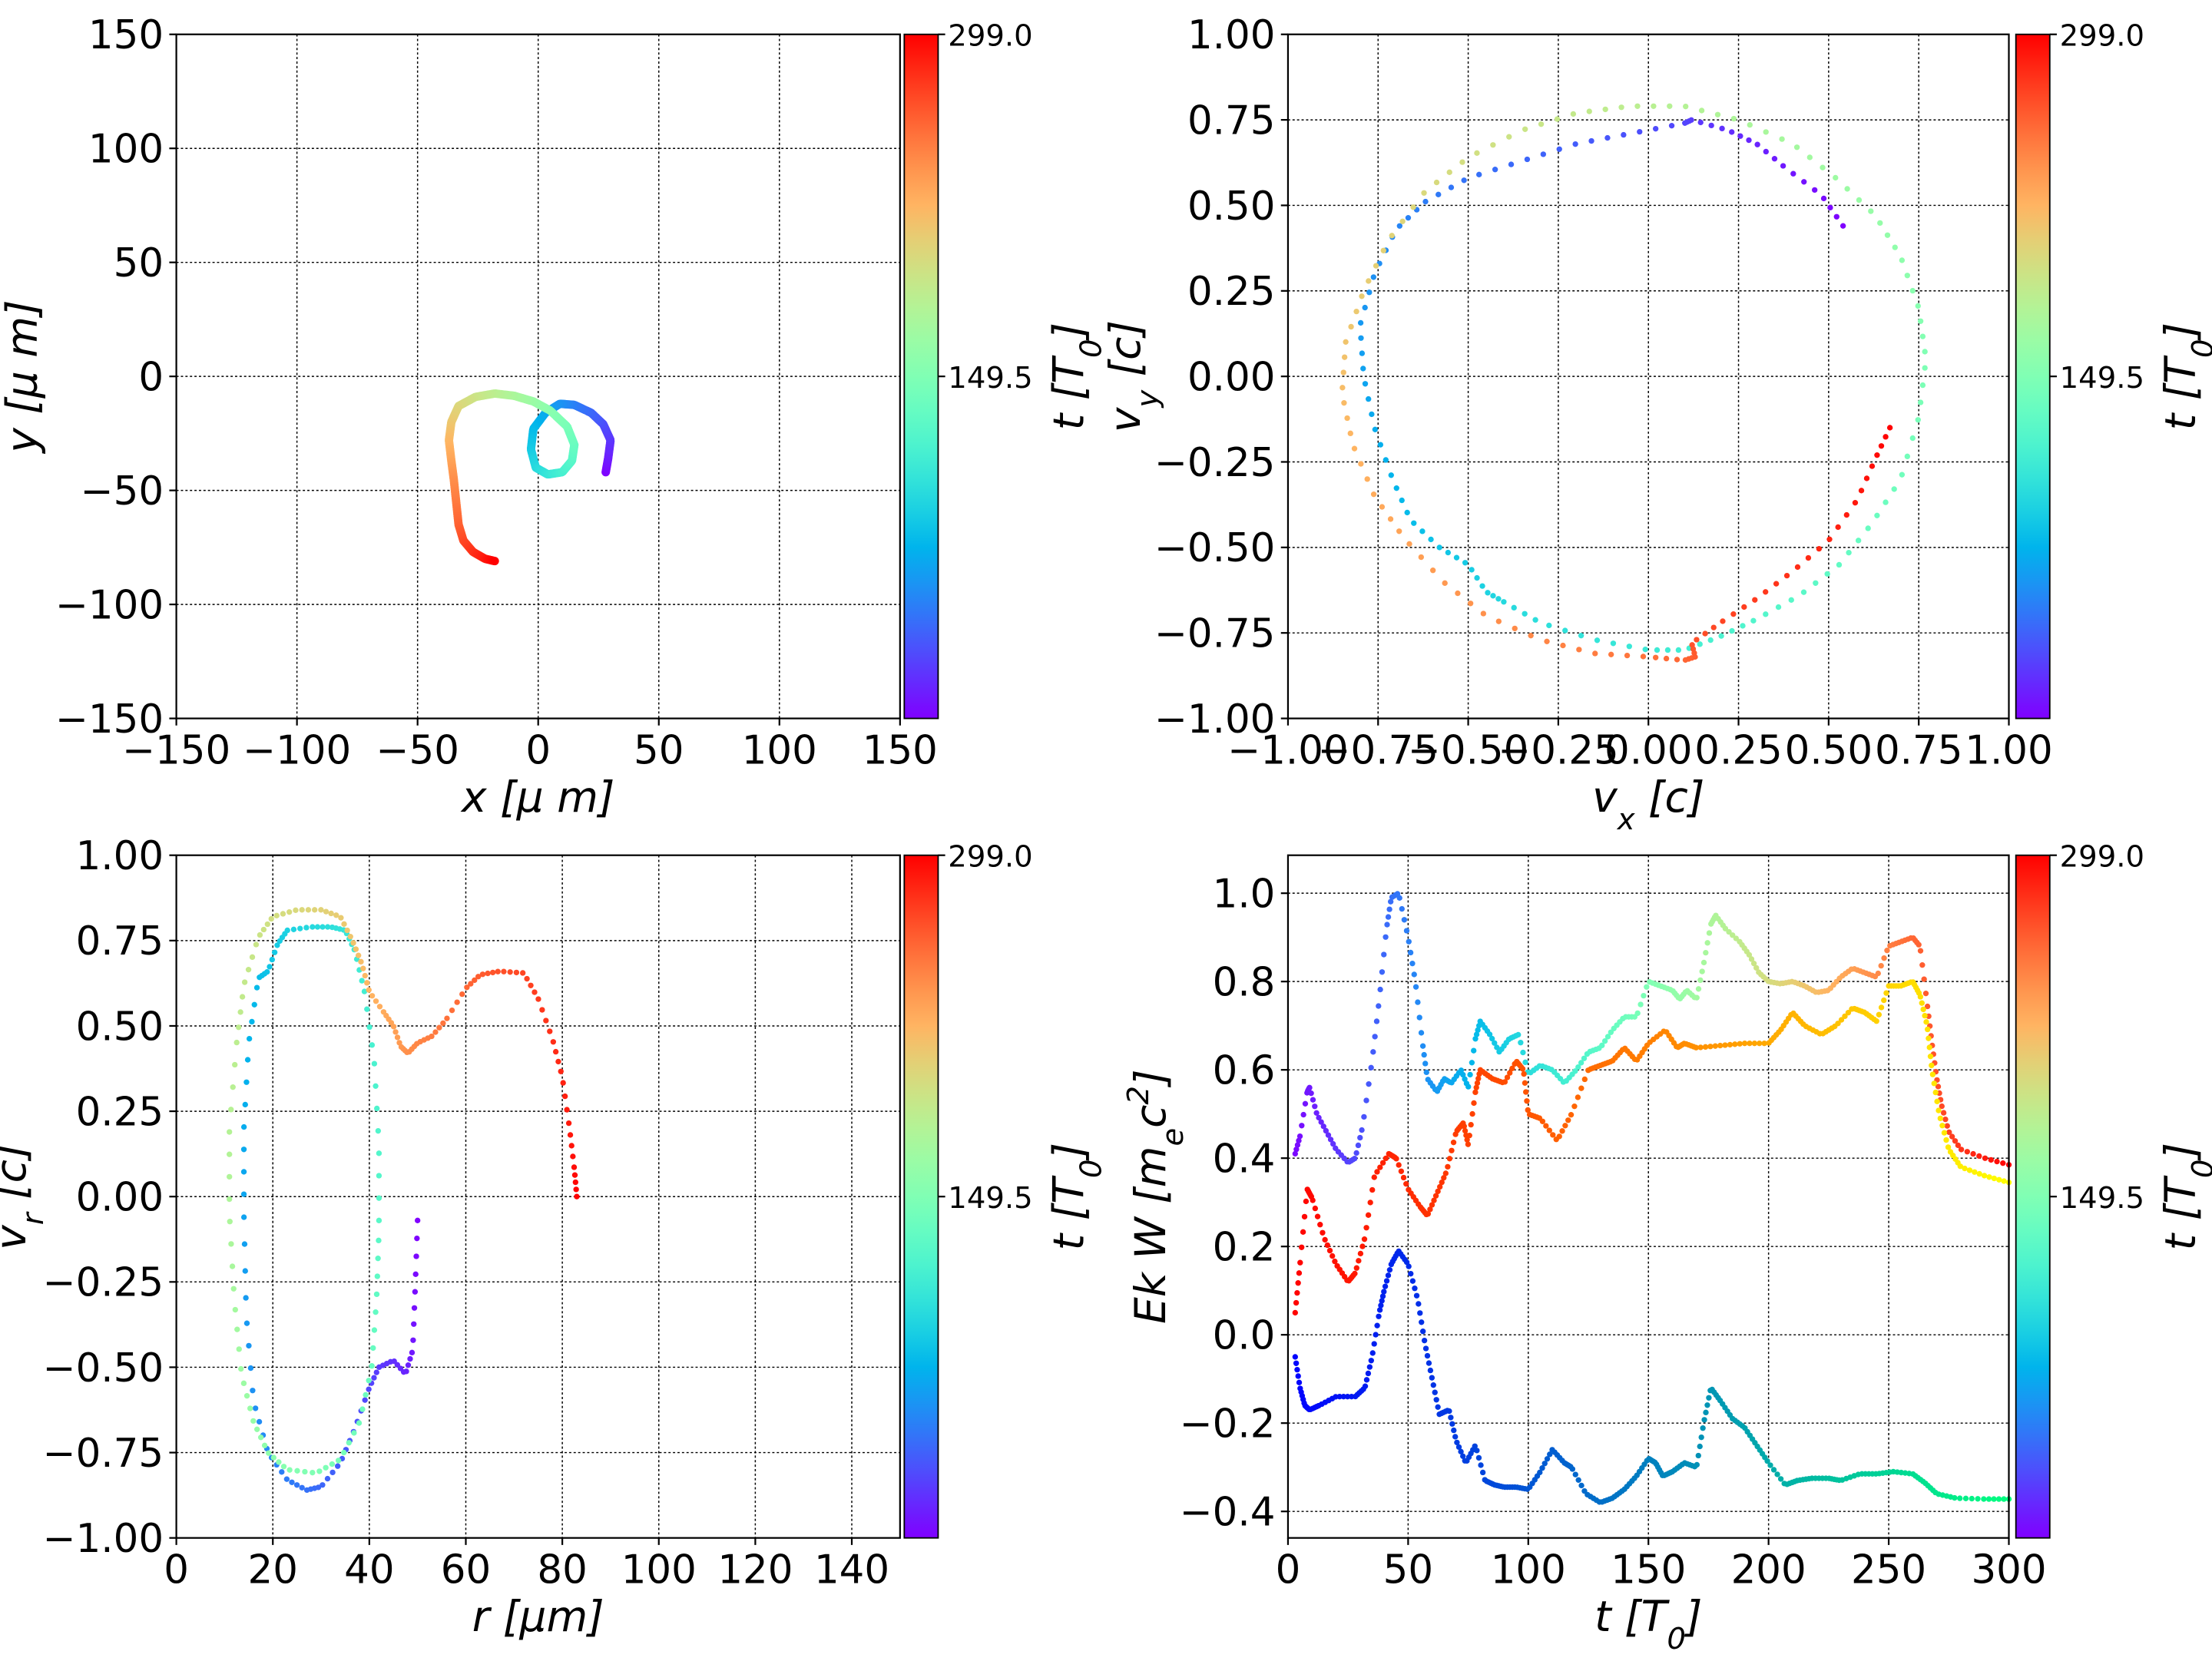 The height and width of the screenshot is (1671, 2212). I want to click on y-axis-label-part: v, so click(1125, 419).